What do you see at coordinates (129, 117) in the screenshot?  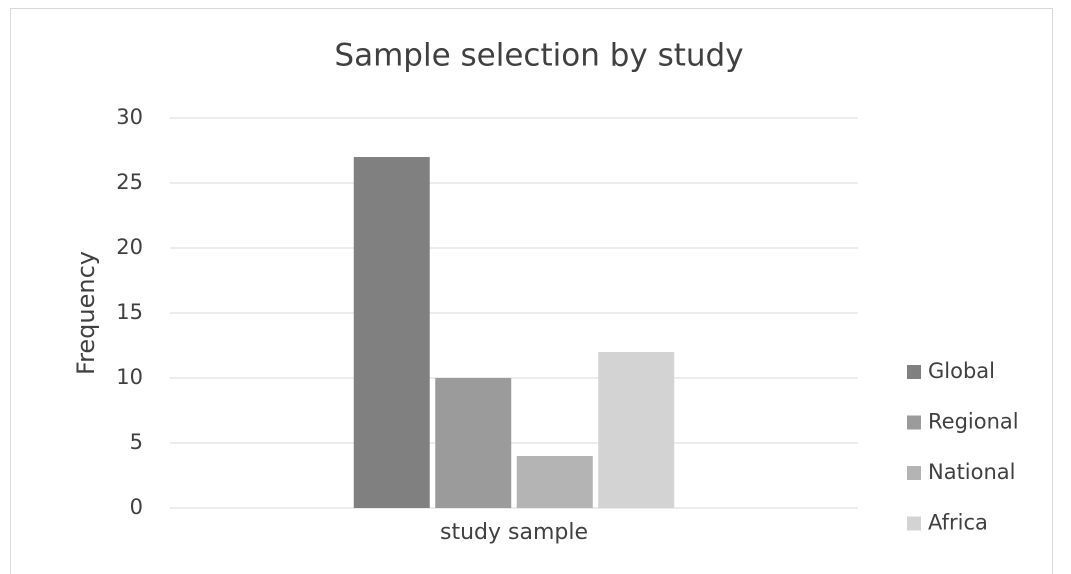 I see `y-tick-label: 30` at bounding box center [129, 117].